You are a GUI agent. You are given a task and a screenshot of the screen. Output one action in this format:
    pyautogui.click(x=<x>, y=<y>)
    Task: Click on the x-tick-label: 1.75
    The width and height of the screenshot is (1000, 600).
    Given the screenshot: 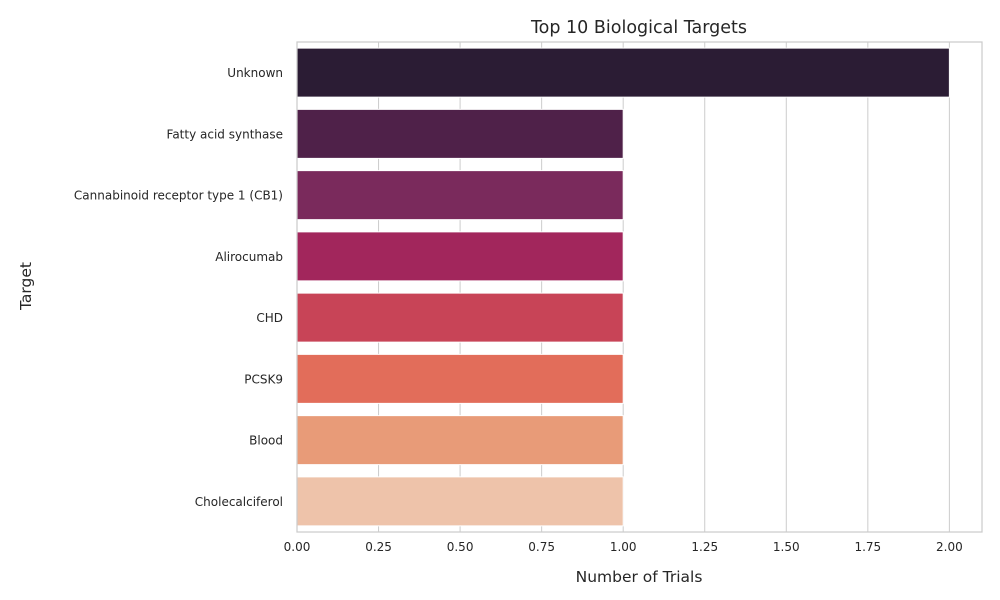 What is the action you would take?
    pyautogui.click(x=867, y=547)
    